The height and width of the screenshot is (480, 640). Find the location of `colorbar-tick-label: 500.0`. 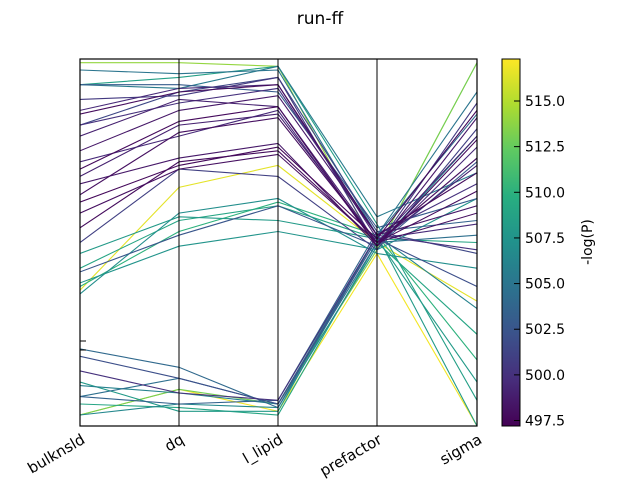

colorbar-tick-label: 500.0 is located at coordinates (545, 376).